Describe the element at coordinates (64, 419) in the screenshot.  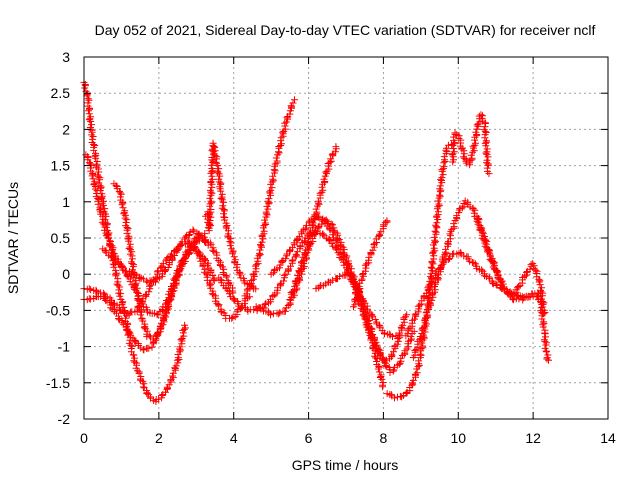
I see `y-tick-label: -2` at that location.